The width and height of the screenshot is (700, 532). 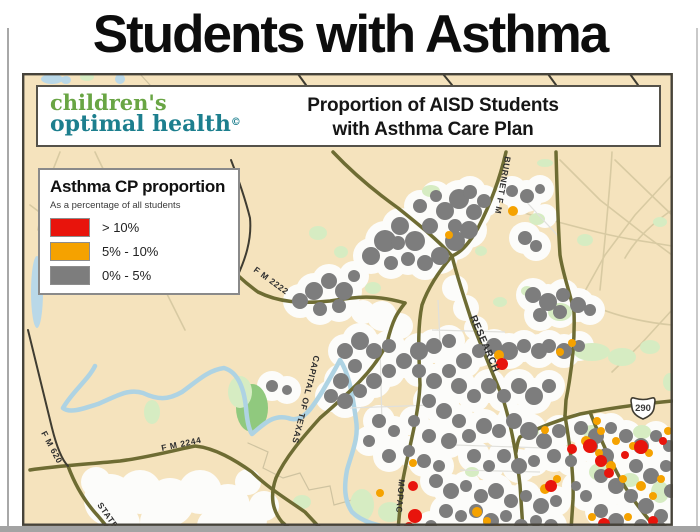 What do you see at coordinates (144, 227) in the screenshot?
I see `legend-item: > 10%` at bounding box center [144, 227].